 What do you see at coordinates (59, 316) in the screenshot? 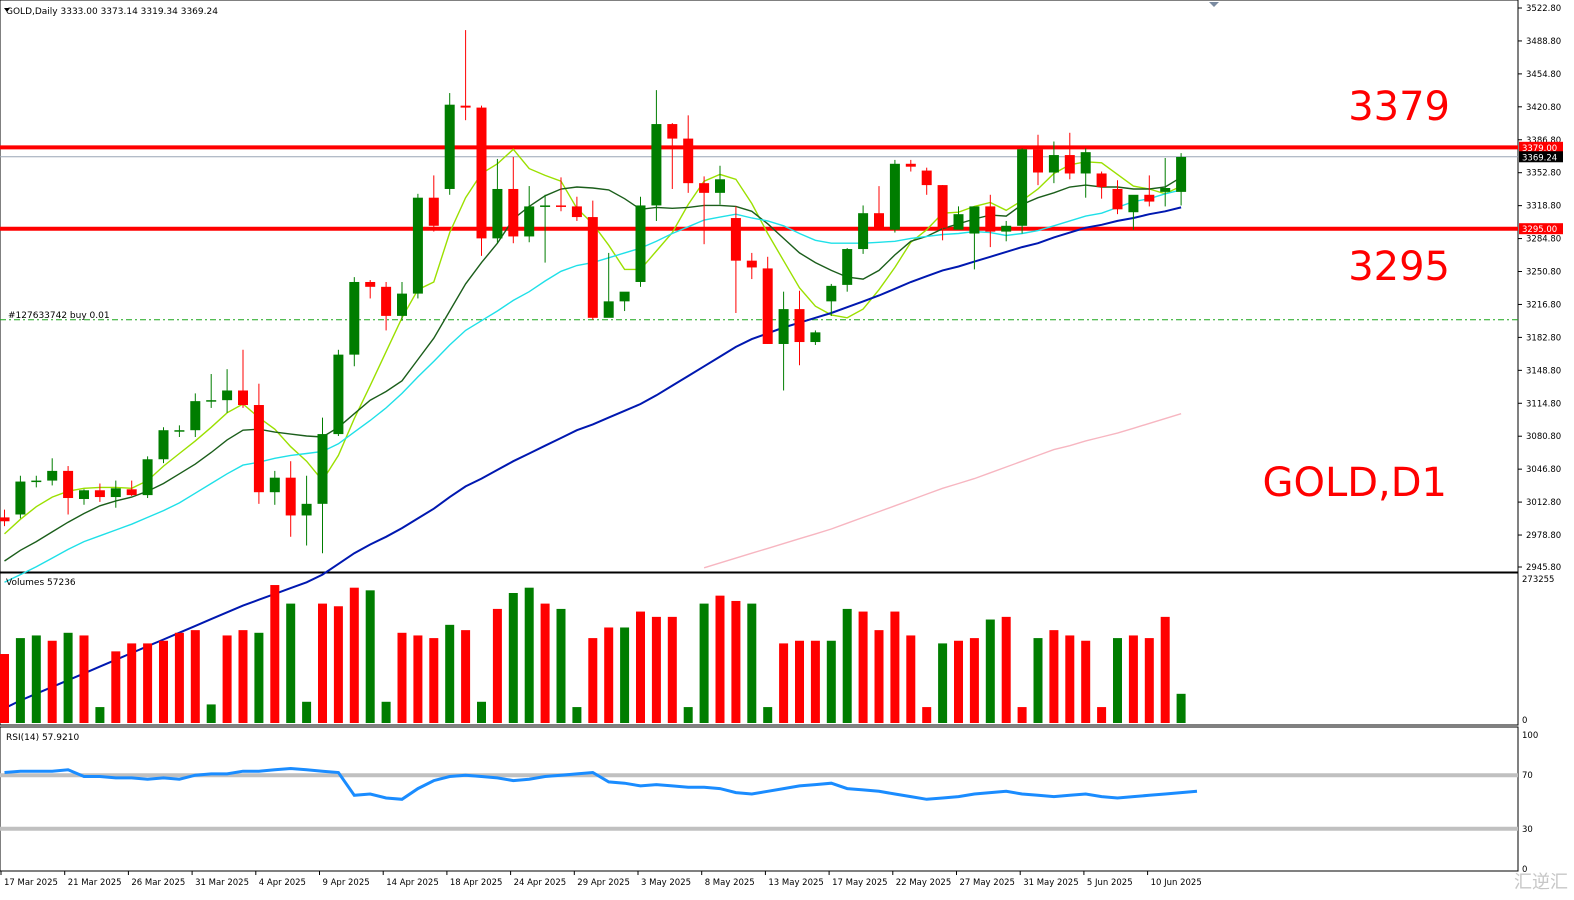
I see `order-label: #127633742 buy 0.01` at bounding box center [59, 316].